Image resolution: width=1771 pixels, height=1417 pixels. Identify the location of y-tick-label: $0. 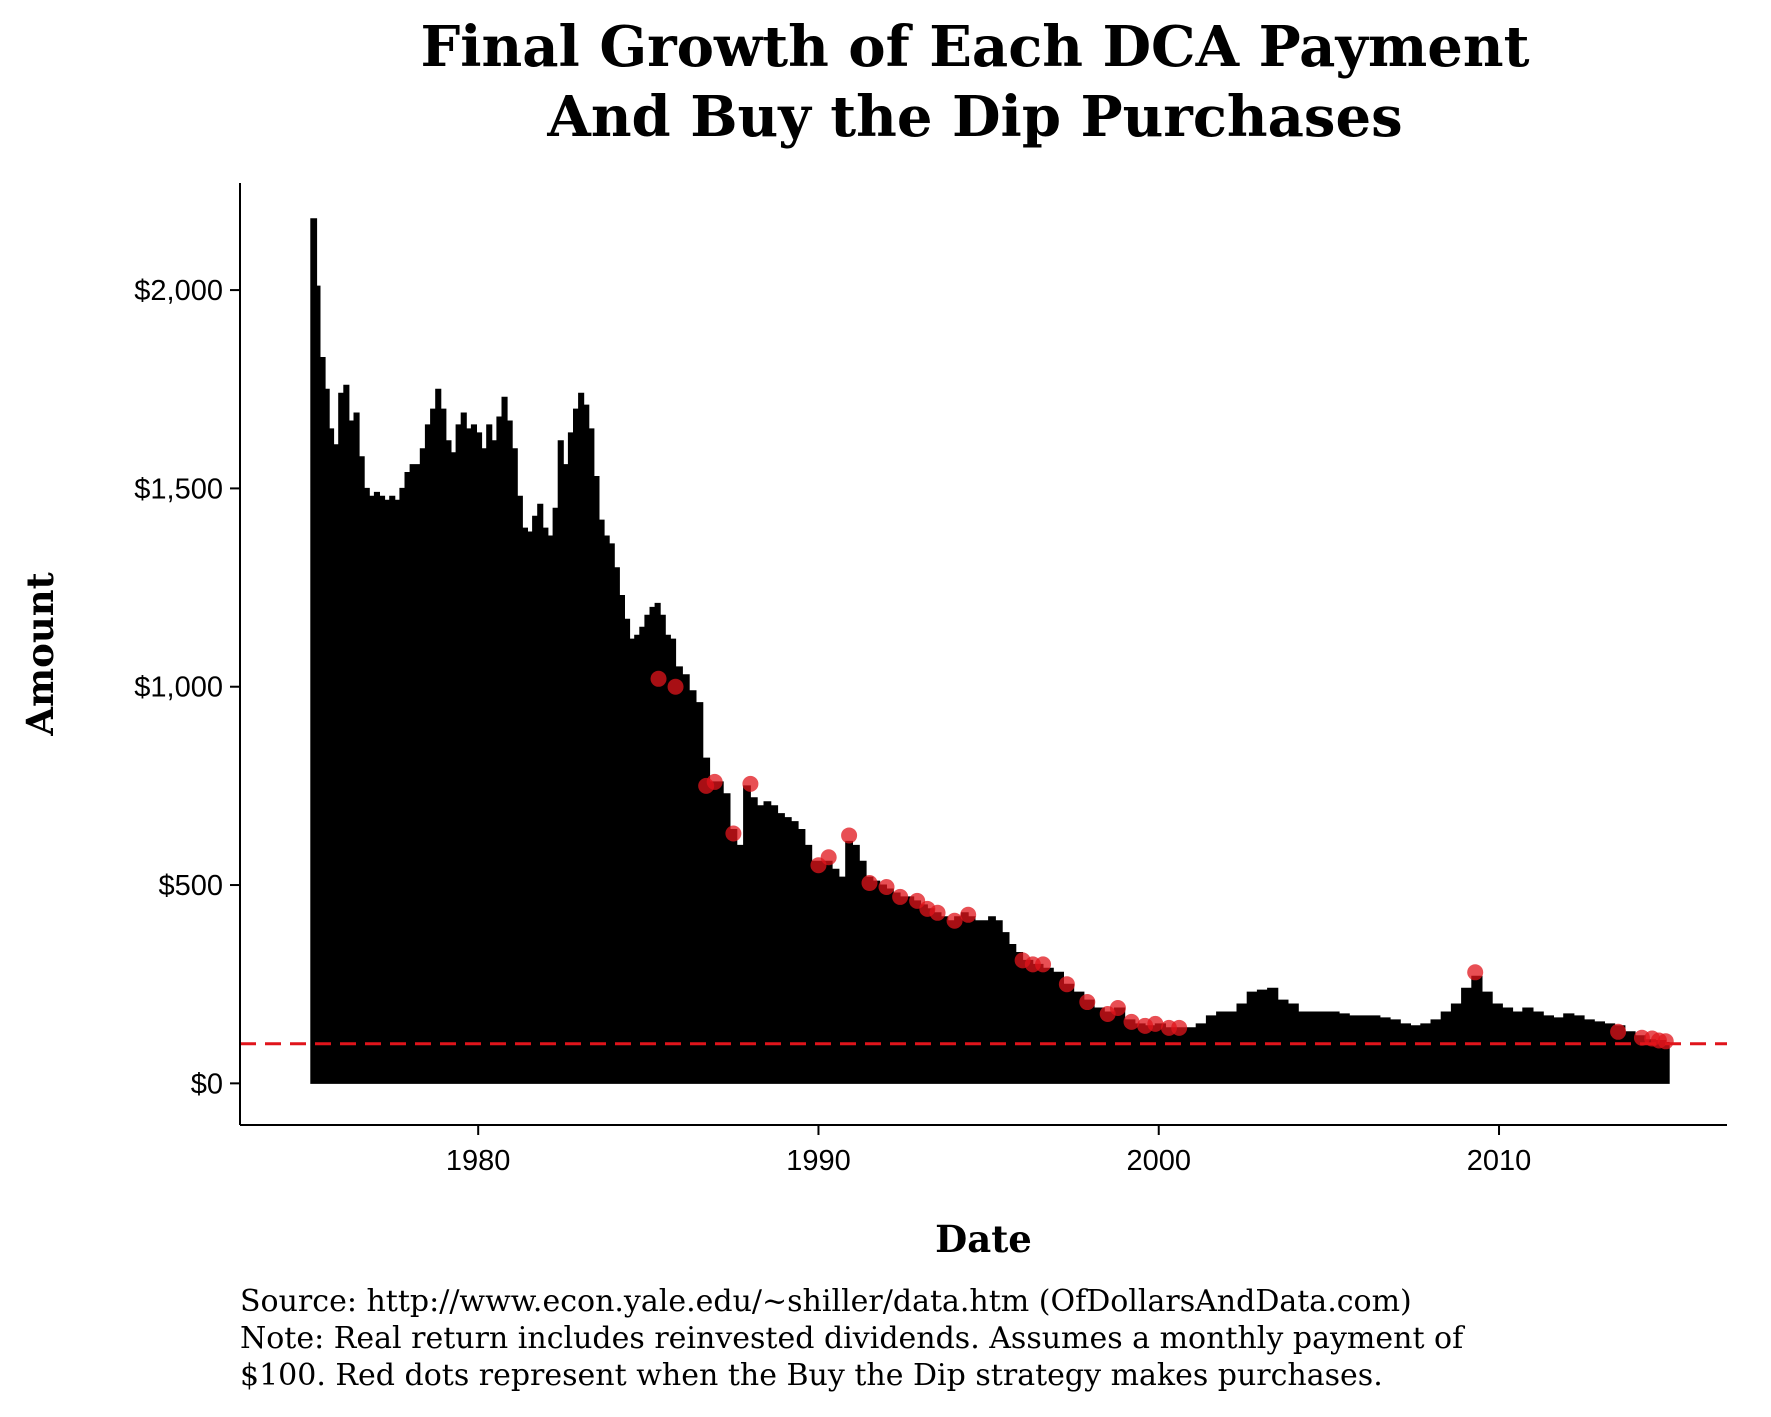
(207, 1084).